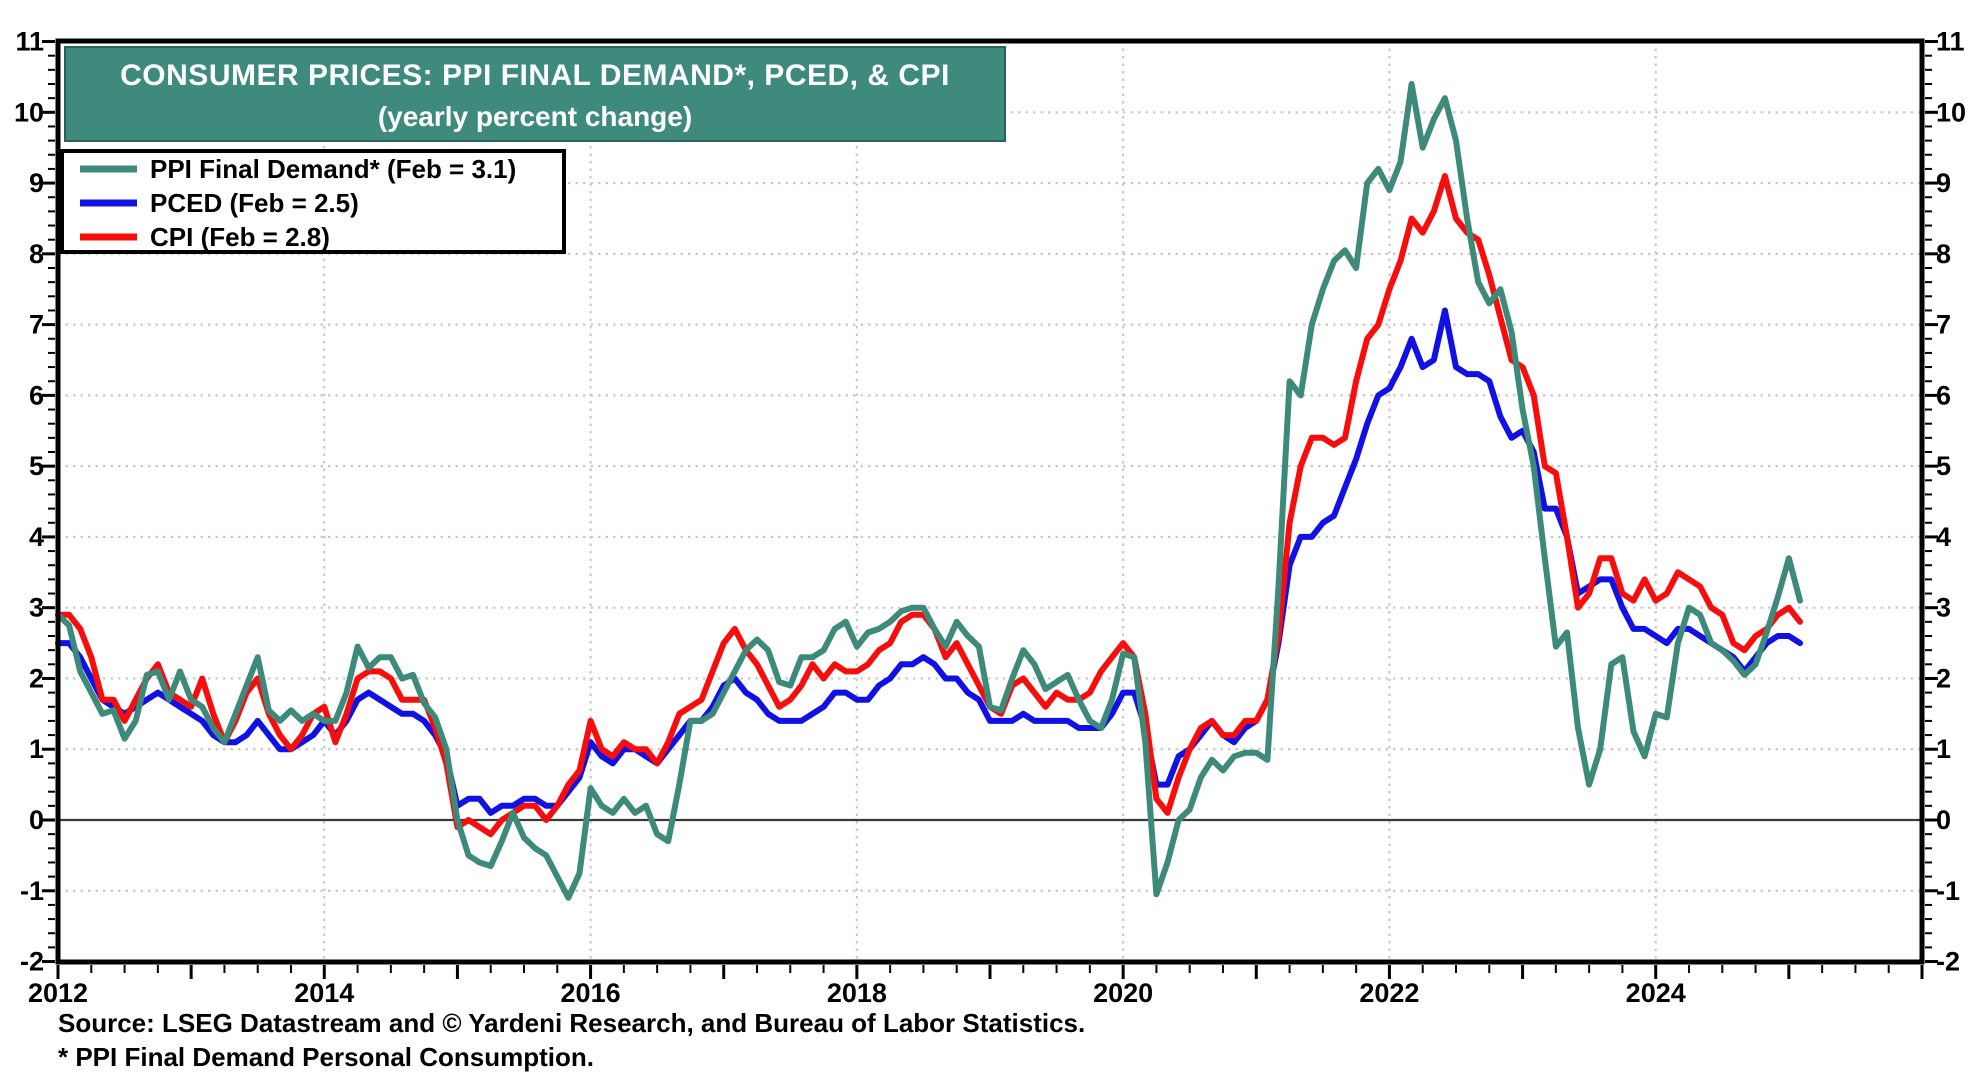 The image size is (1980, 1080). I want to click on x-axis-label: 2020, so click(1123, 993).